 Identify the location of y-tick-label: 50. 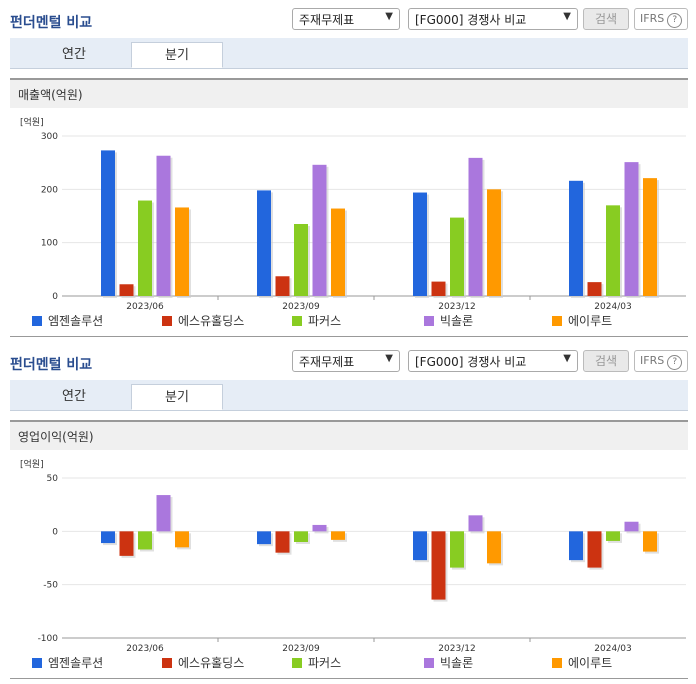
(53, 479).